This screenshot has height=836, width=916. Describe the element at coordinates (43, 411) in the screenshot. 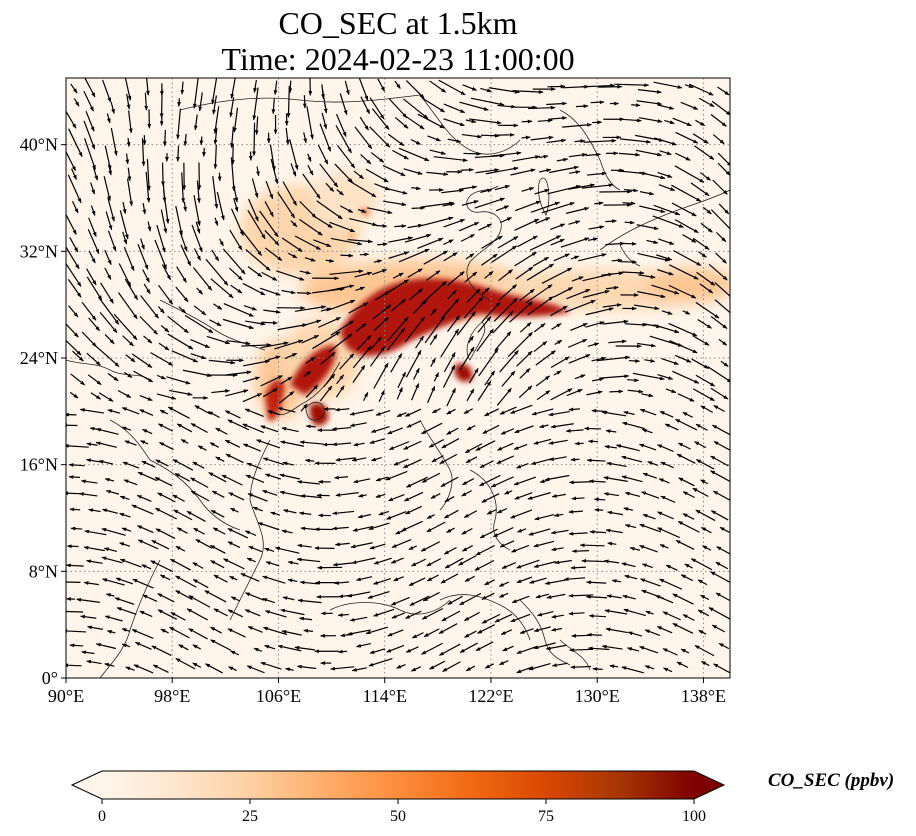

I see `latitude-axis: 0° 8°N 16°N 24°N 32°N 40°N` at that location.